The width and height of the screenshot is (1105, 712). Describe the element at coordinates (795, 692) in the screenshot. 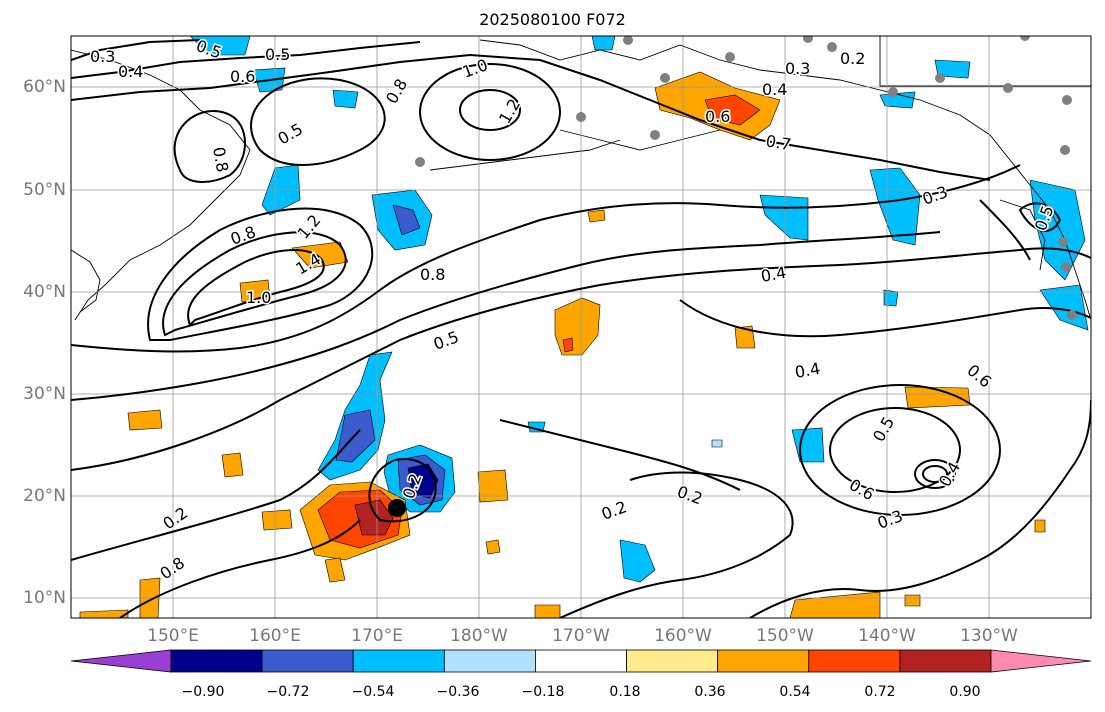

I see `colorbar-tick-label: 0.54` at that location.